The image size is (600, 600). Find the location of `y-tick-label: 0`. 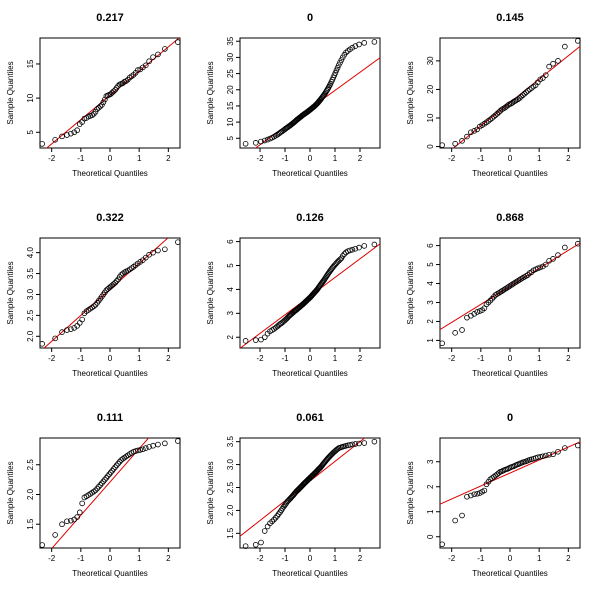

y-tick-label: 0 is located at coordinates (430, 536).